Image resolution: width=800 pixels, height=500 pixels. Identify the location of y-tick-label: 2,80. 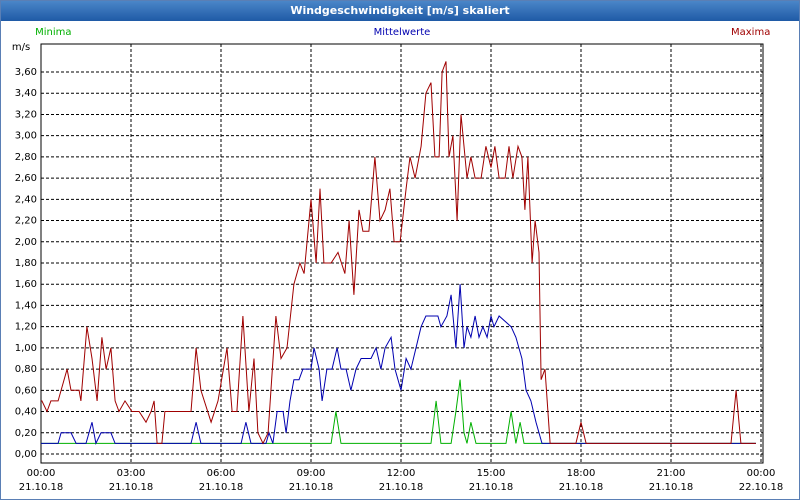
(26, 157).